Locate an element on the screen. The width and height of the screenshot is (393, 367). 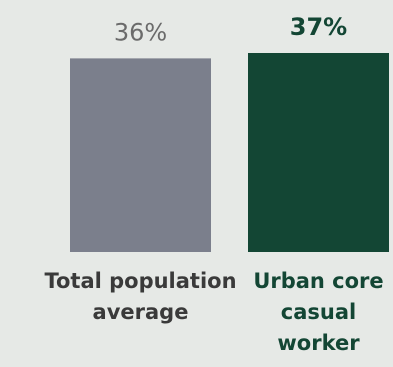
category-label-1-line-1: casual is located at coordinates (318, 312).